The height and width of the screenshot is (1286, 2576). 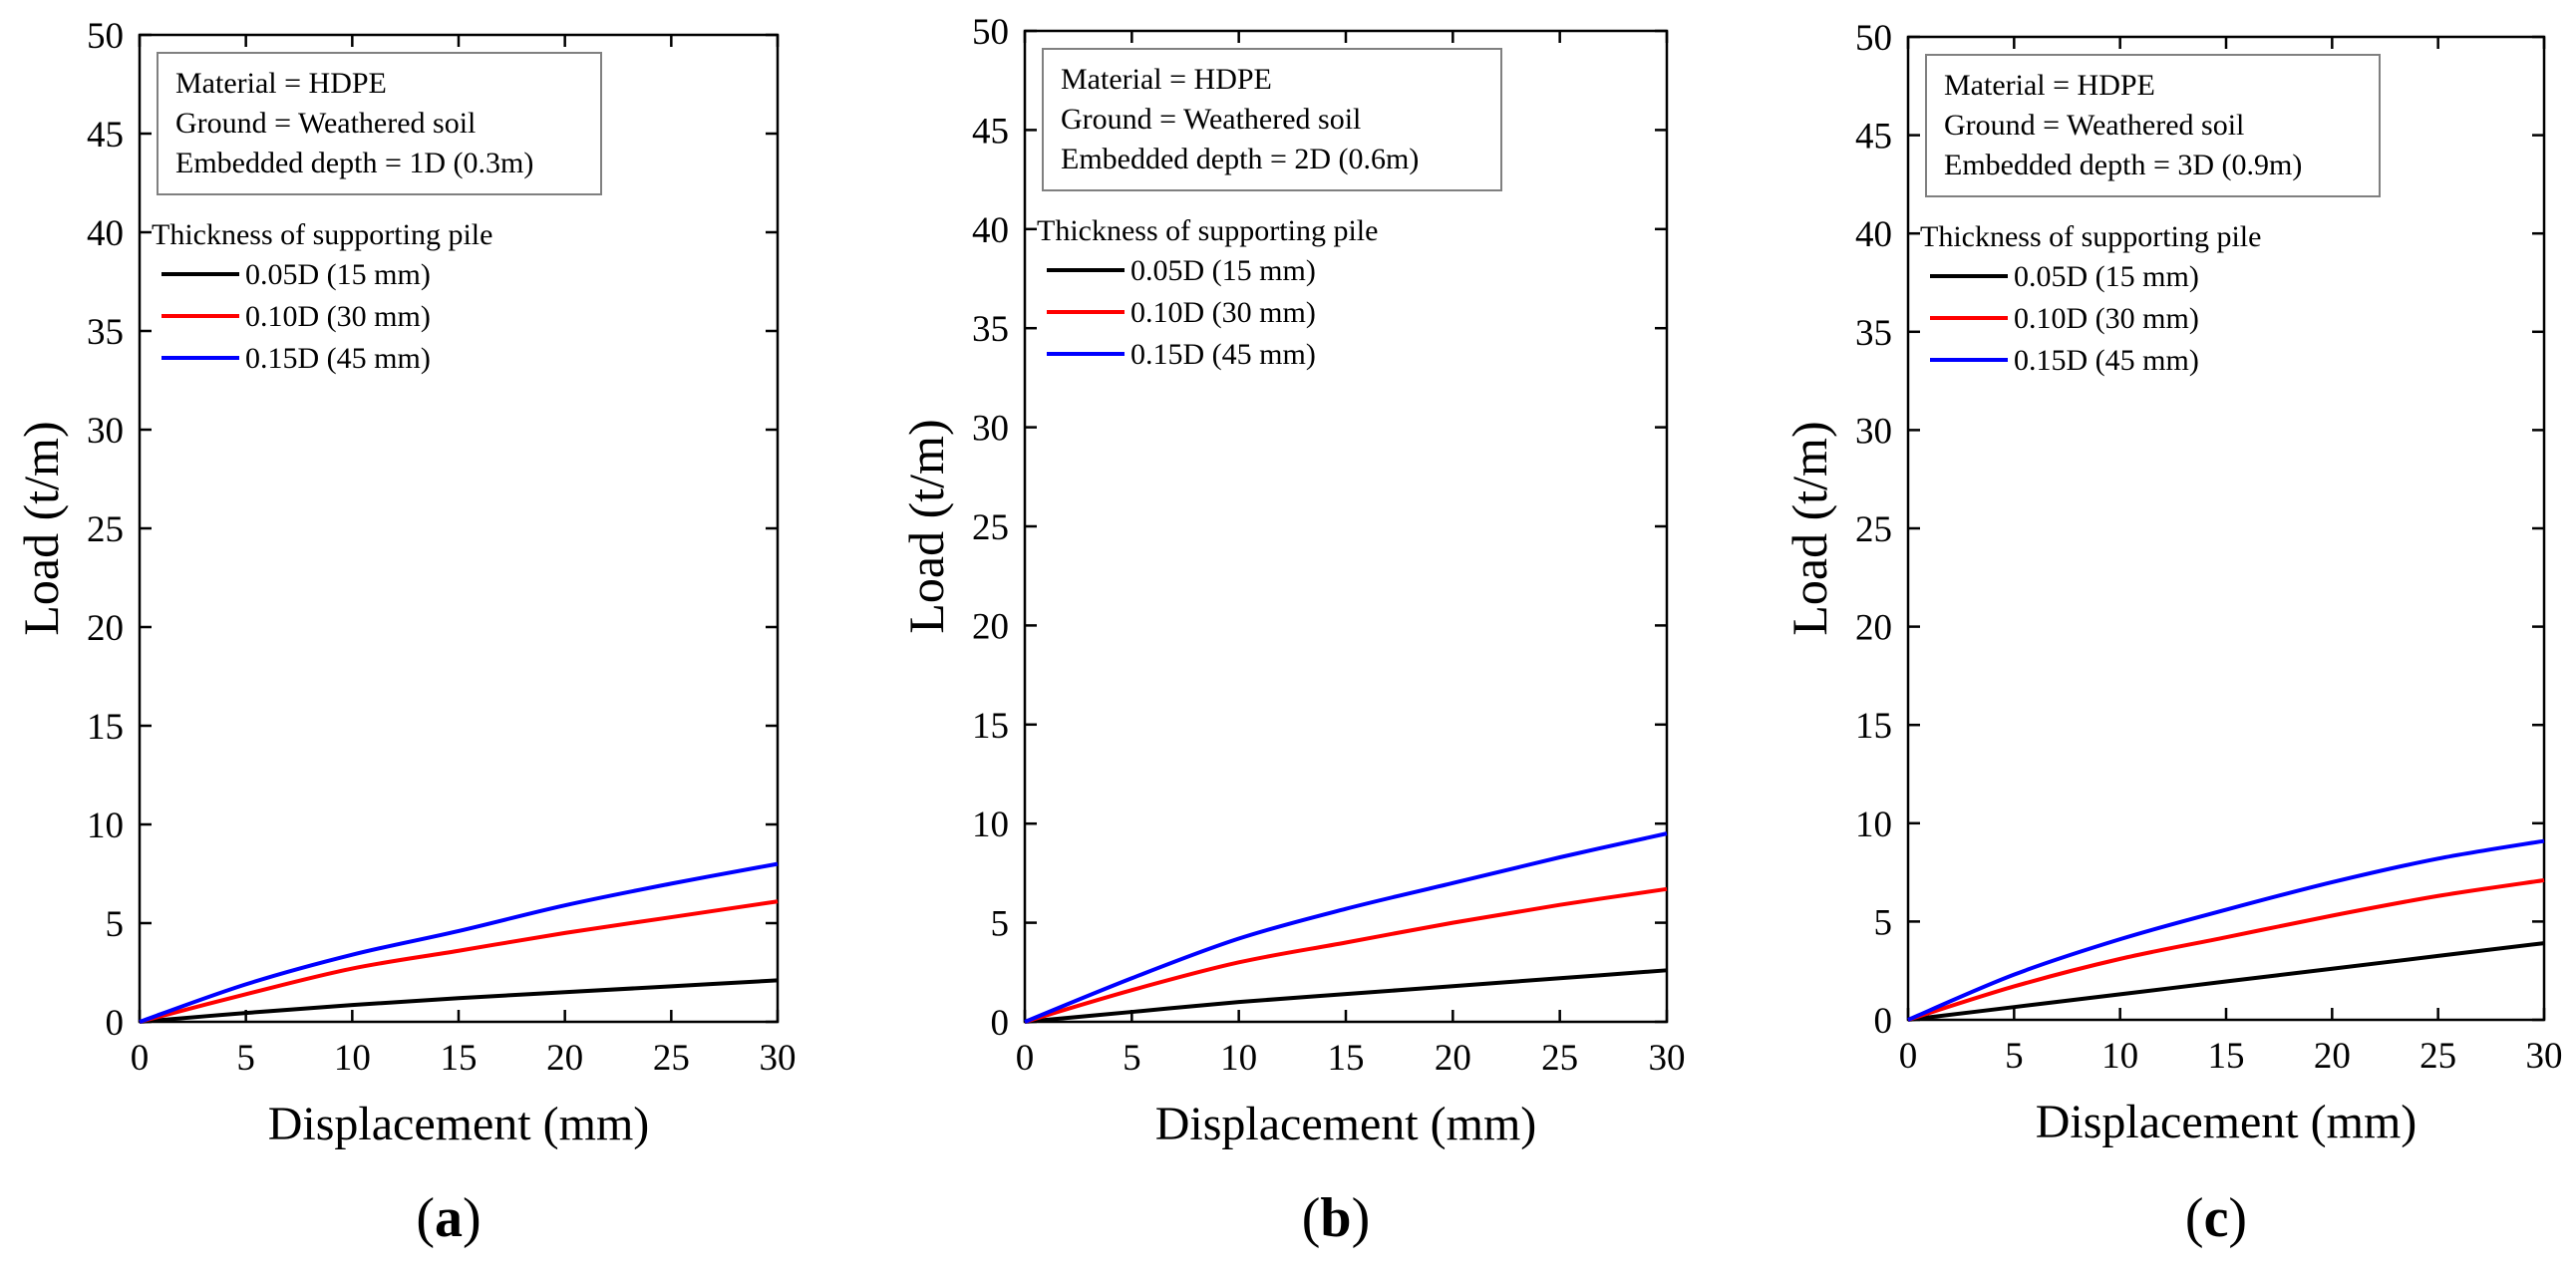 I want to click on panel-label: (a), so click(x=448, y=1218).